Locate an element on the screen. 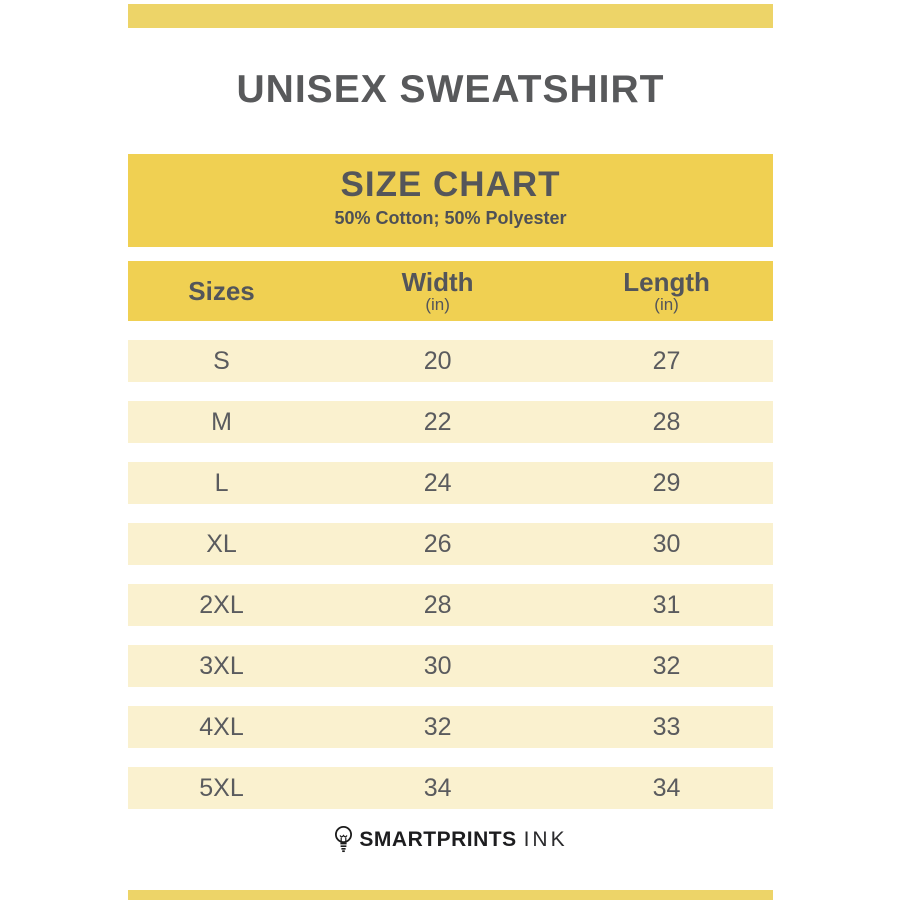 The image size is (900, 900). table-header-row: Sizes Width (in) Length (in) is located at coordinates (450, 291).